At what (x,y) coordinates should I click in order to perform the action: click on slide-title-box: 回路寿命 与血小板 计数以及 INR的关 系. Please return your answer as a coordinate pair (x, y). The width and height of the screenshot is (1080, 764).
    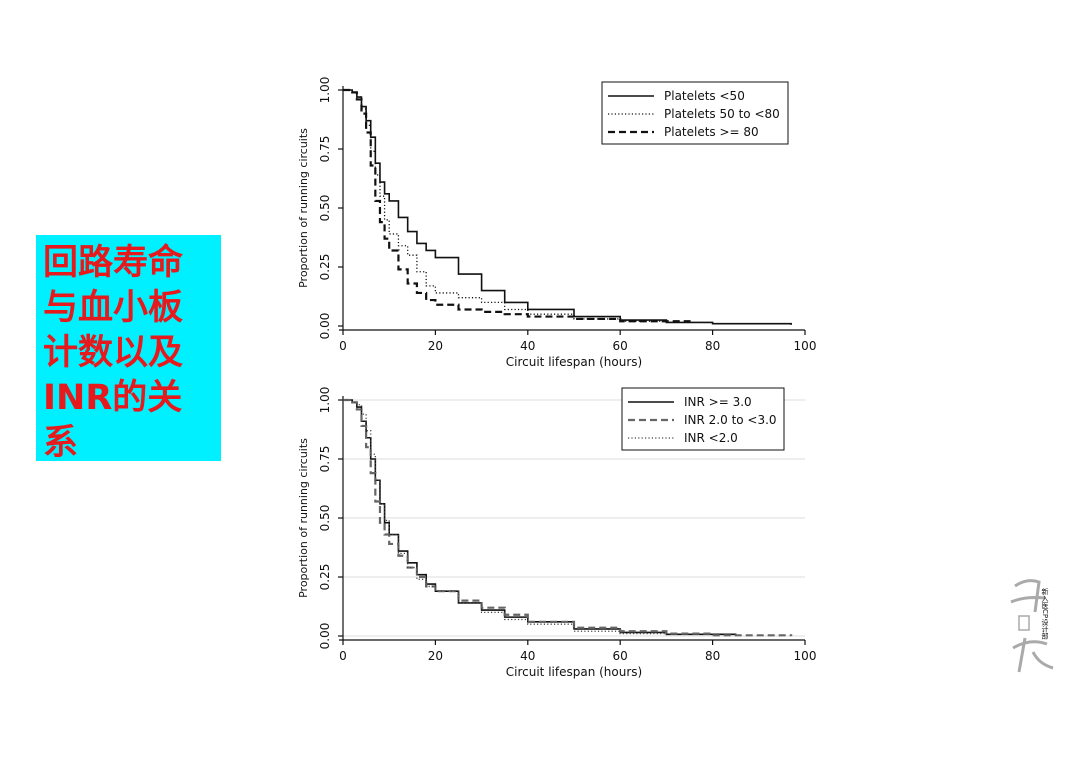
    Looking at the image, I should click on (128, 349).